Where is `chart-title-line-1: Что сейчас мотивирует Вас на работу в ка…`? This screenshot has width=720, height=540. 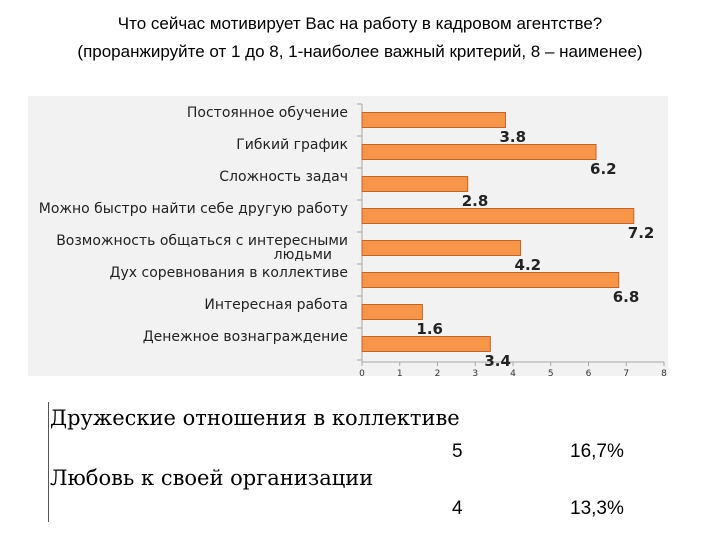 chart-title-line-1: Что сейчас мотивирует Вас на работу в ка… is located at coordinates (360, 23).